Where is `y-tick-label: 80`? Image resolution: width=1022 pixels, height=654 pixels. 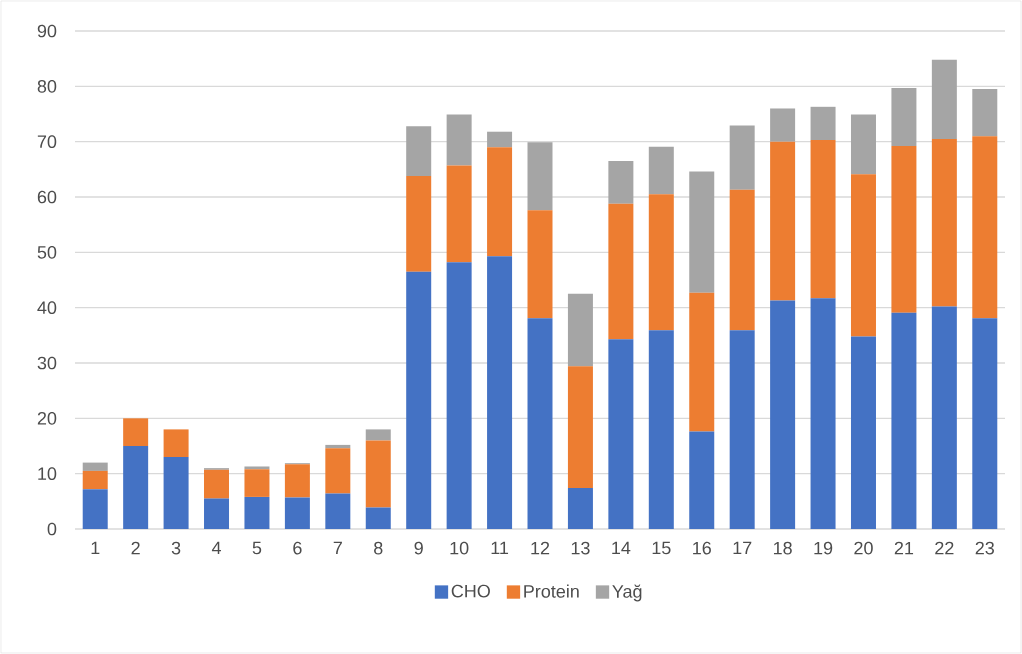 y-tick-label: 80 is located at coordinates (47, 86).